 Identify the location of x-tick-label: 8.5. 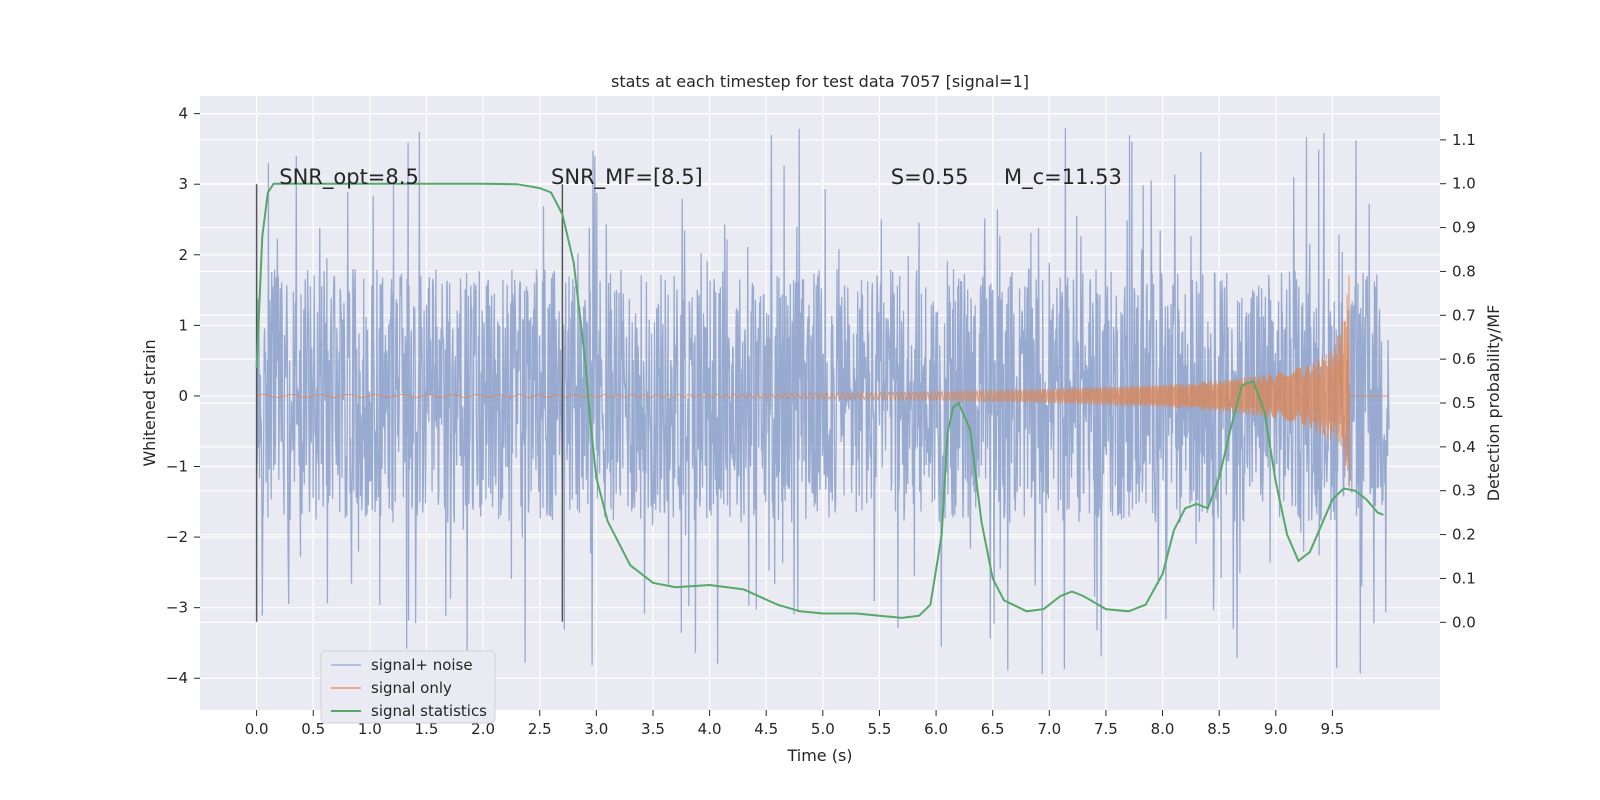
(1219, 729).